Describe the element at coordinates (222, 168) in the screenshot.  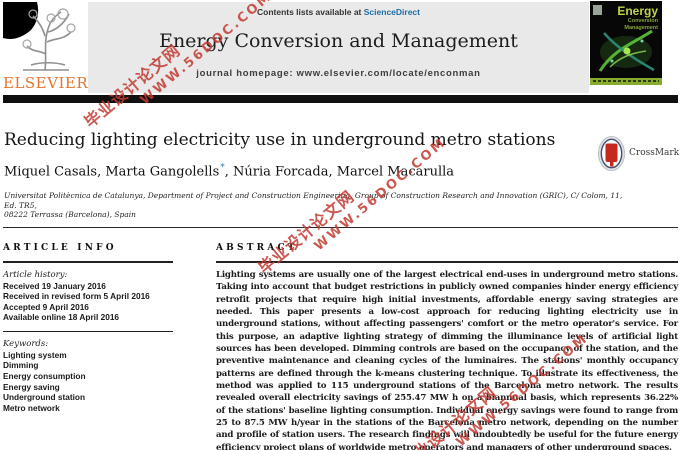
I see `corresponding-author-asterisk: *` at that location.